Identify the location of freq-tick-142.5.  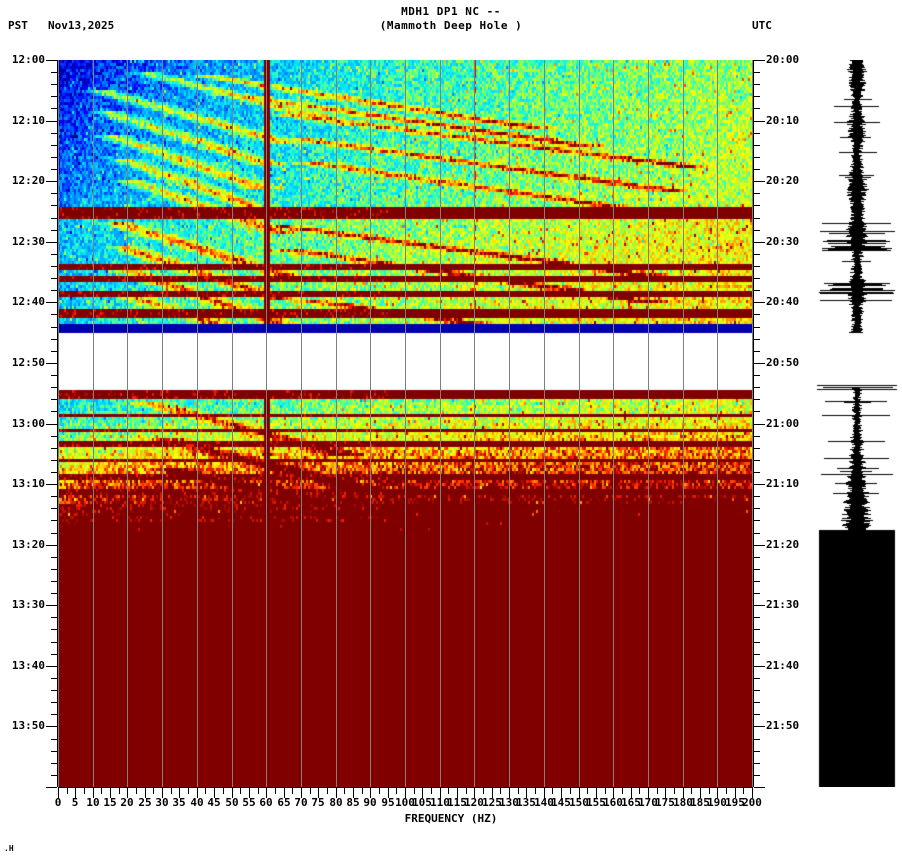
(552, 790).